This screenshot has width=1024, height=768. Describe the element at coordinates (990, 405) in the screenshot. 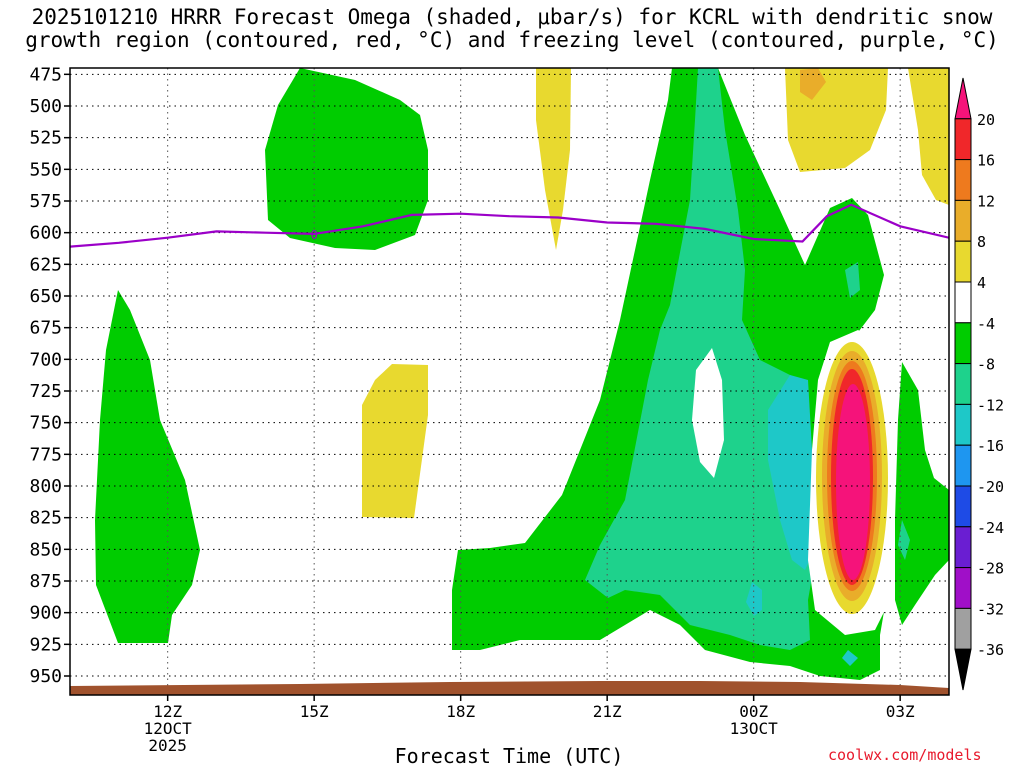

I see `colorbar-label: -12` at that location.